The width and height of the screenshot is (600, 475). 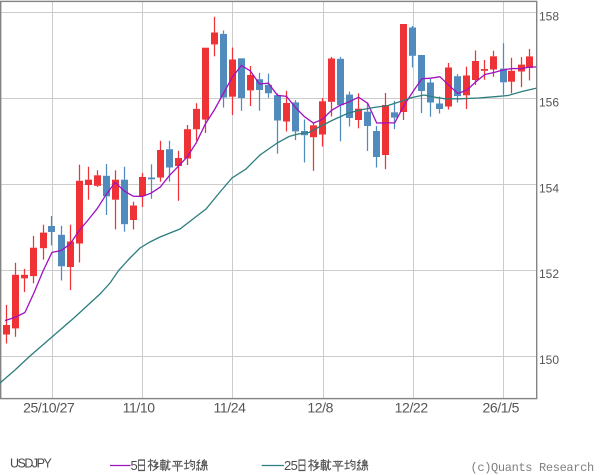 I want to click on svg-text: 152, so click(x=549, y=274).